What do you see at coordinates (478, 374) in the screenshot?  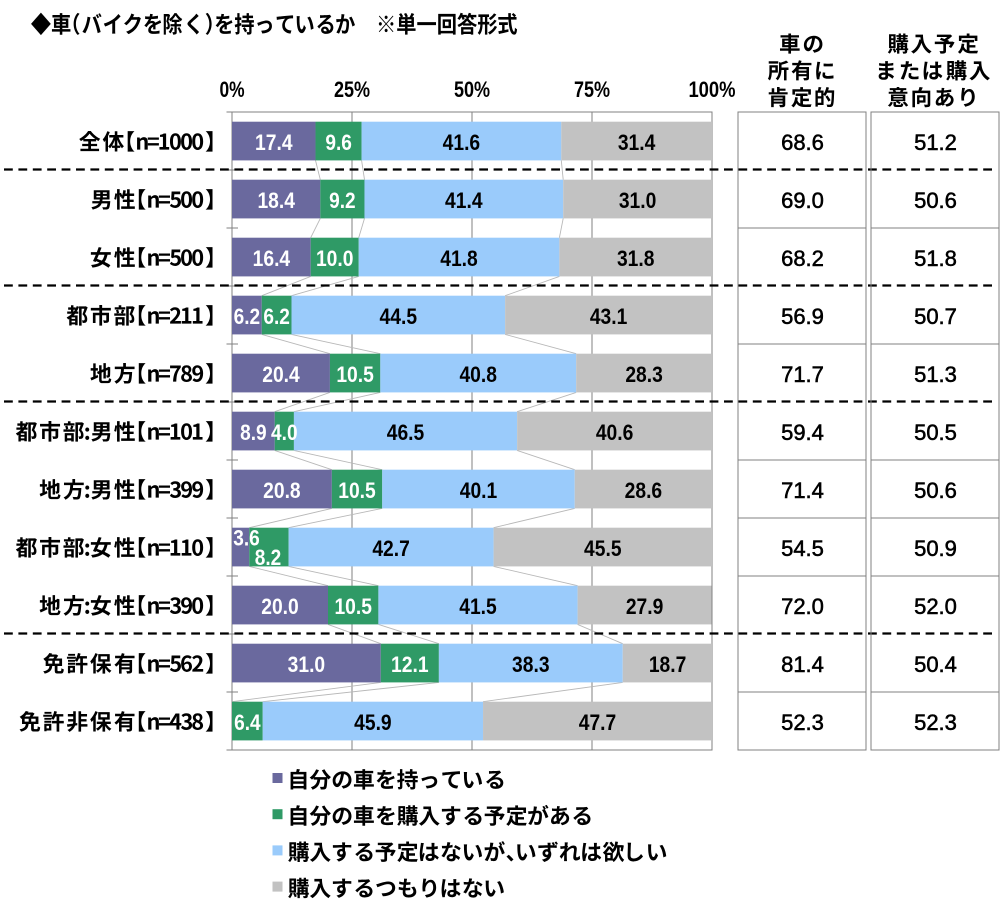 I see `svg-text: 40.8` at bounding box center [478, 374].